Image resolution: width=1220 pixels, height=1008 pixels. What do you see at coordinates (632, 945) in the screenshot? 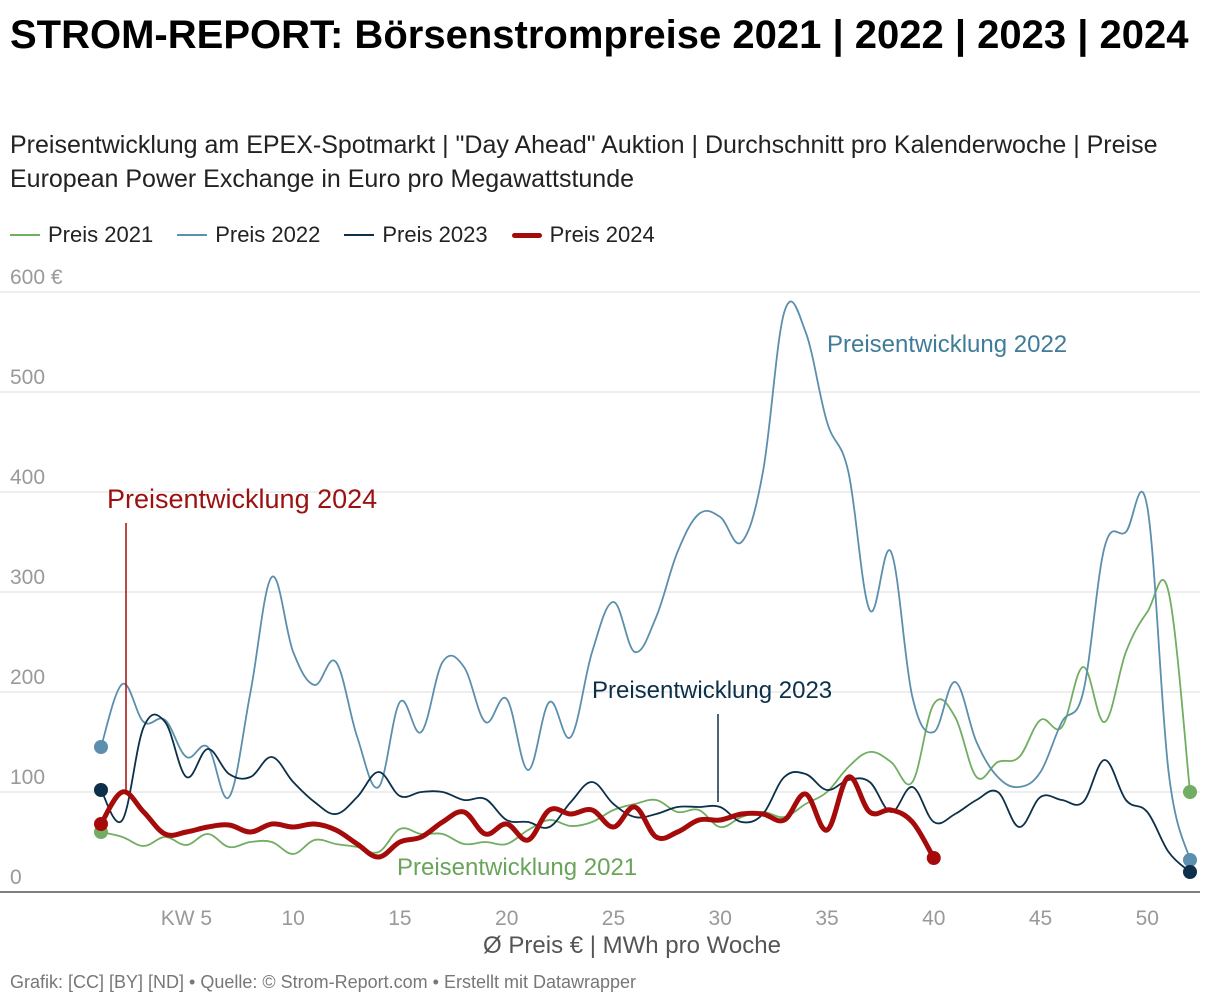
I see `x-axis-title: Ø Preis € | MWh pro Woche` at bounding box center [632, 945].